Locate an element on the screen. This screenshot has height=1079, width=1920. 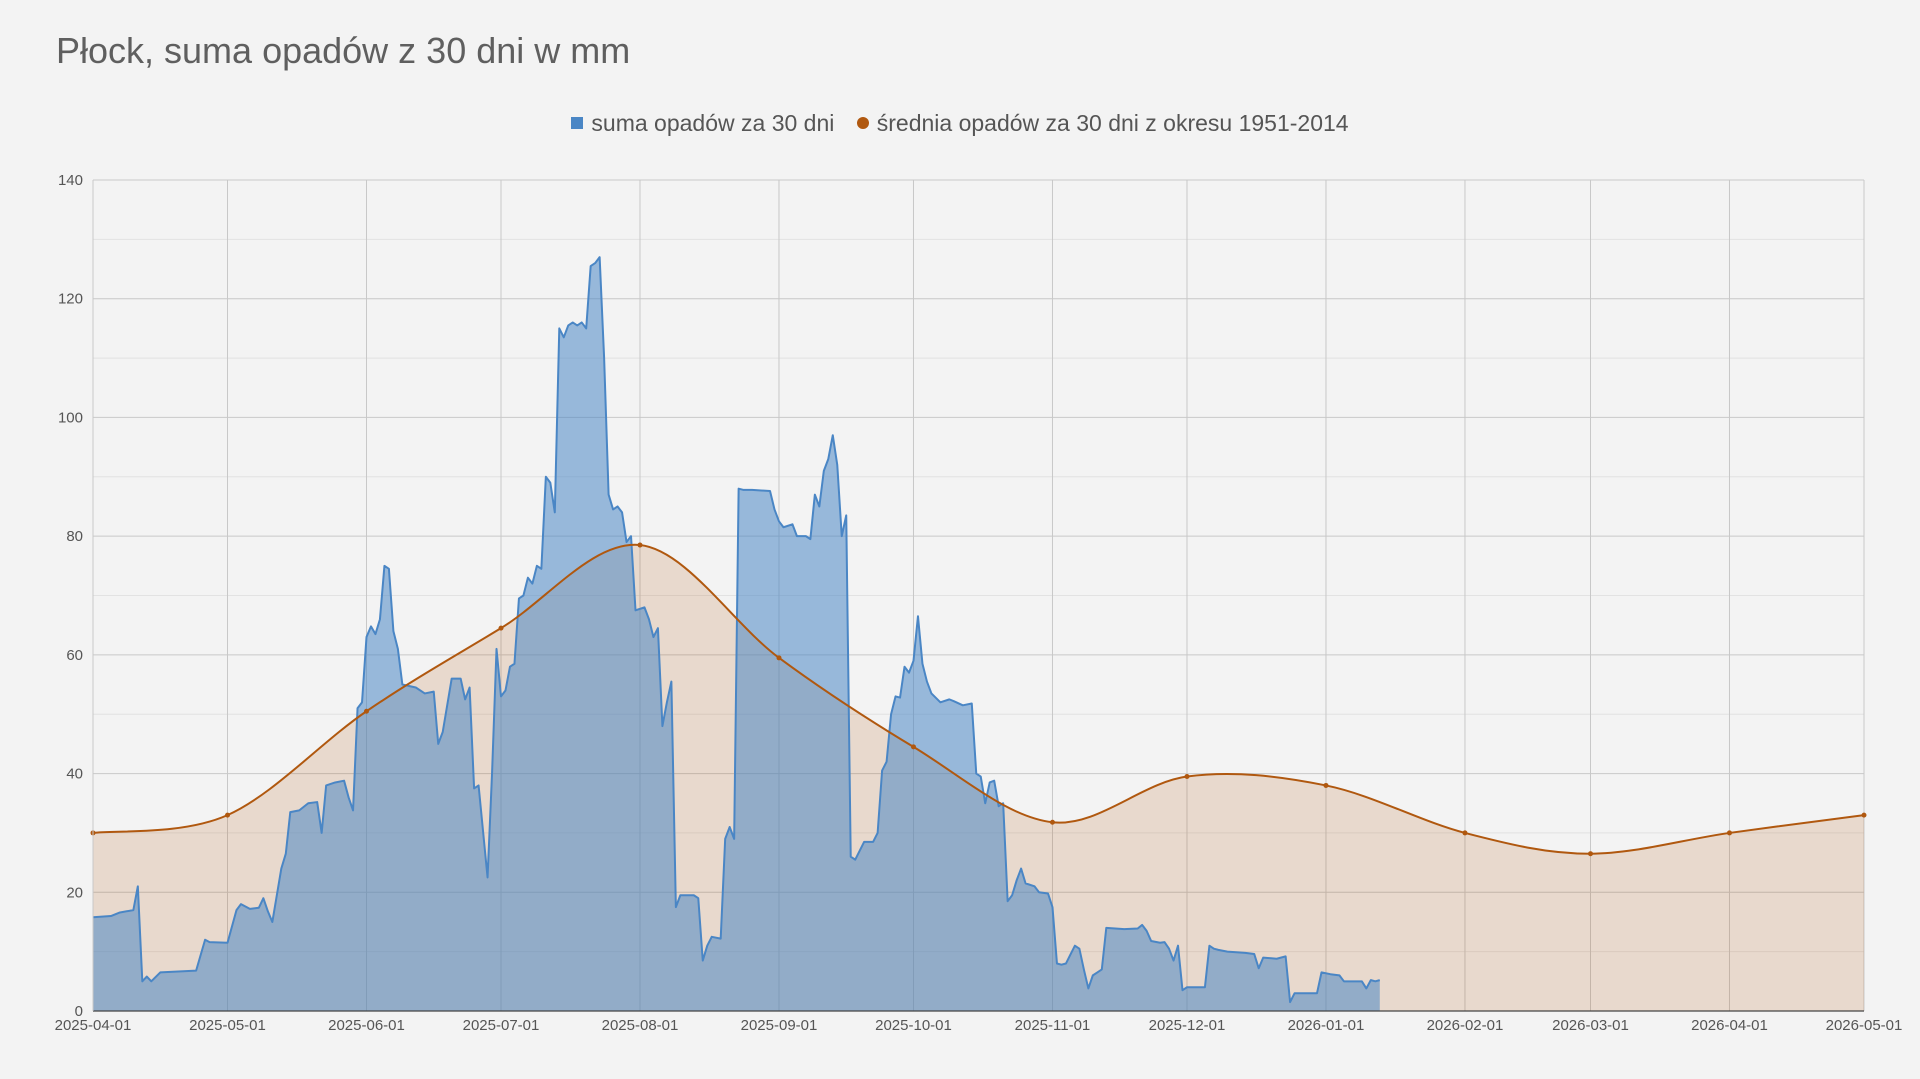
y-tick-label: 100 is located at coordinates (70, 417).